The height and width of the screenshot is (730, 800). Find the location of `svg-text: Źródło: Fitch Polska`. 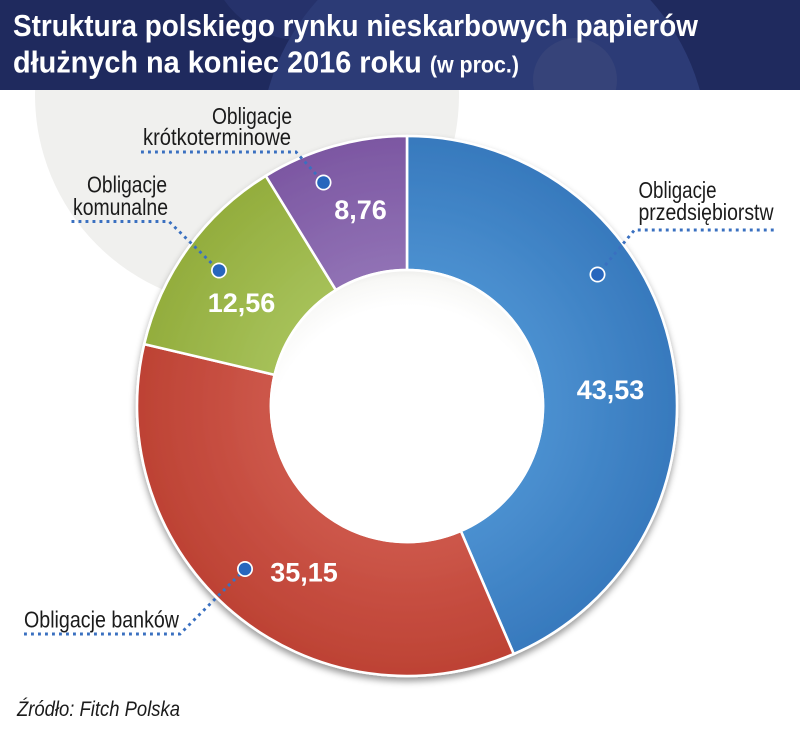

svg-text: Źródło: Fitch Polska is located at coordinates (98, 708).